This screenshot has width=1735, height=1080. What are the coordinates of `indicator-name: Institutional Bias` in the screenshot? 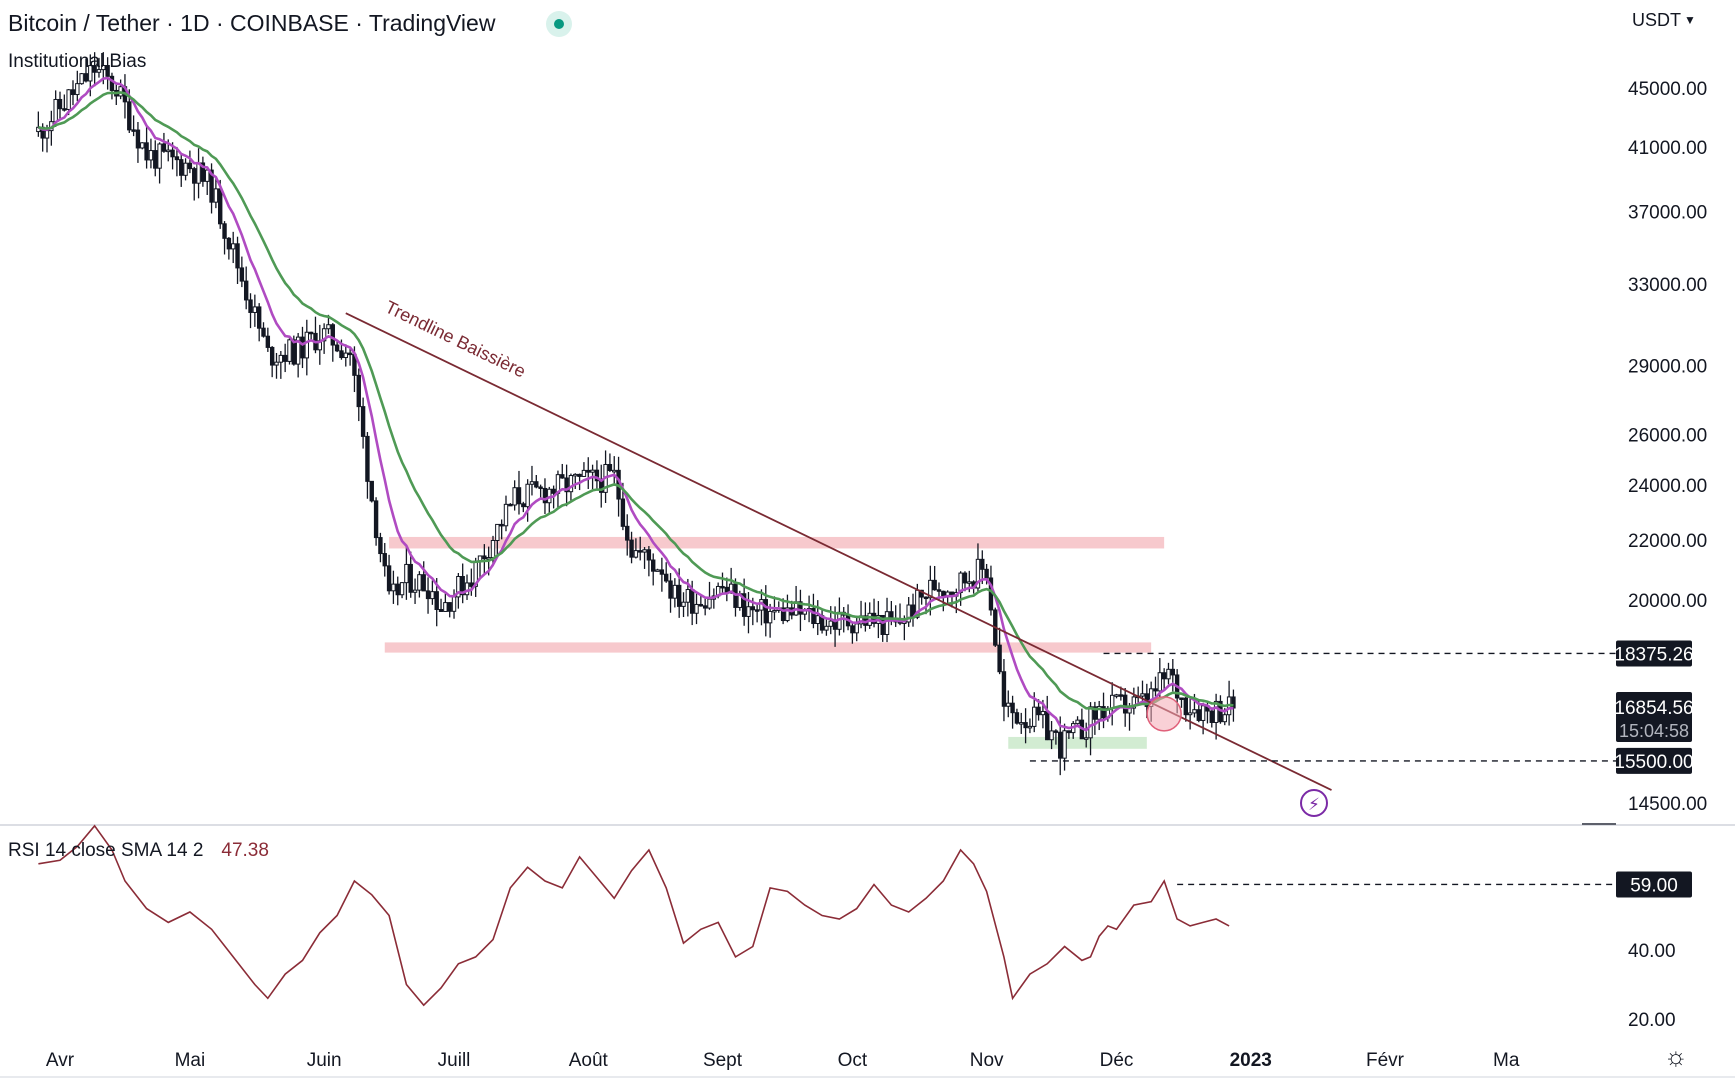 It's located at (77, 61).